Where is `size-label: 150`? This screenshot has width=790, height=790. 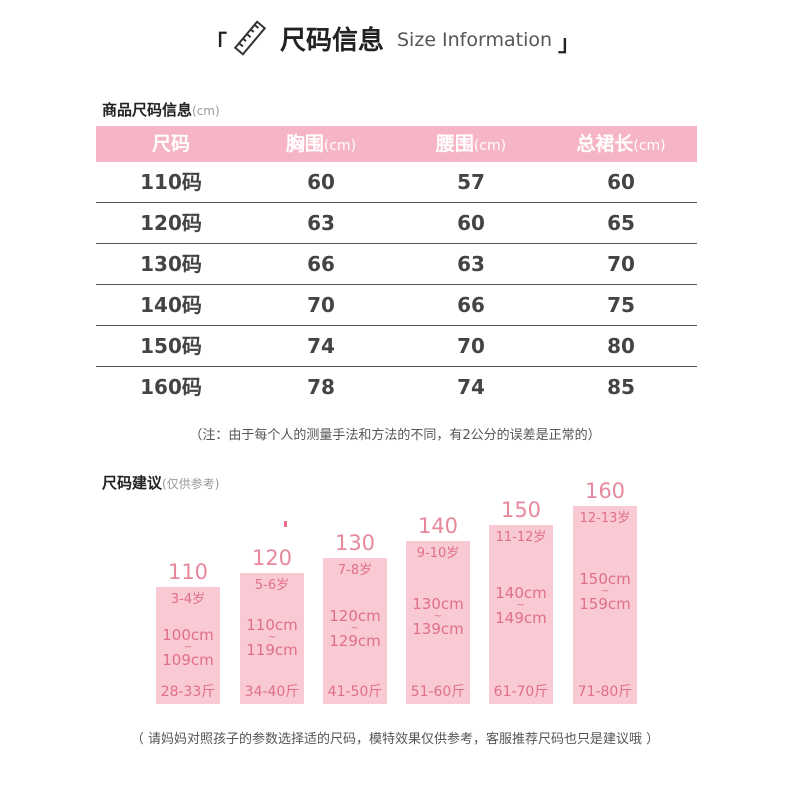 size-label: 150 is located at coordinates (521, 510).